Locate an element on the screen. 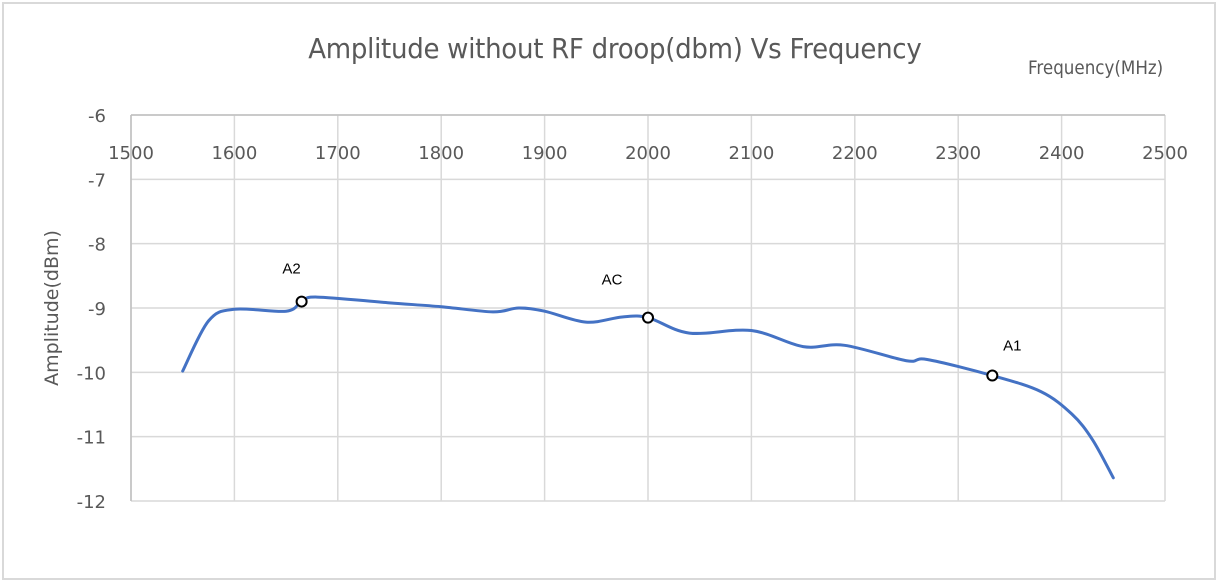  y-tick-label: -6 is located at coordinates (97, 116).